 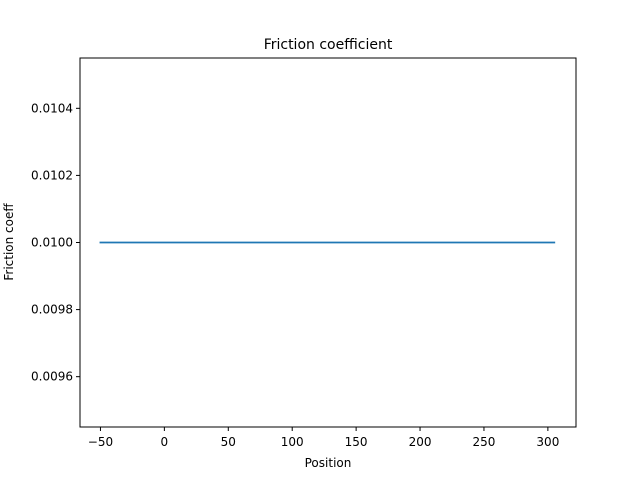 What do you see at coordinates (484, 442) in the screenshot?
I see `x-tick-label: 250` at bounding box center [484, 442].